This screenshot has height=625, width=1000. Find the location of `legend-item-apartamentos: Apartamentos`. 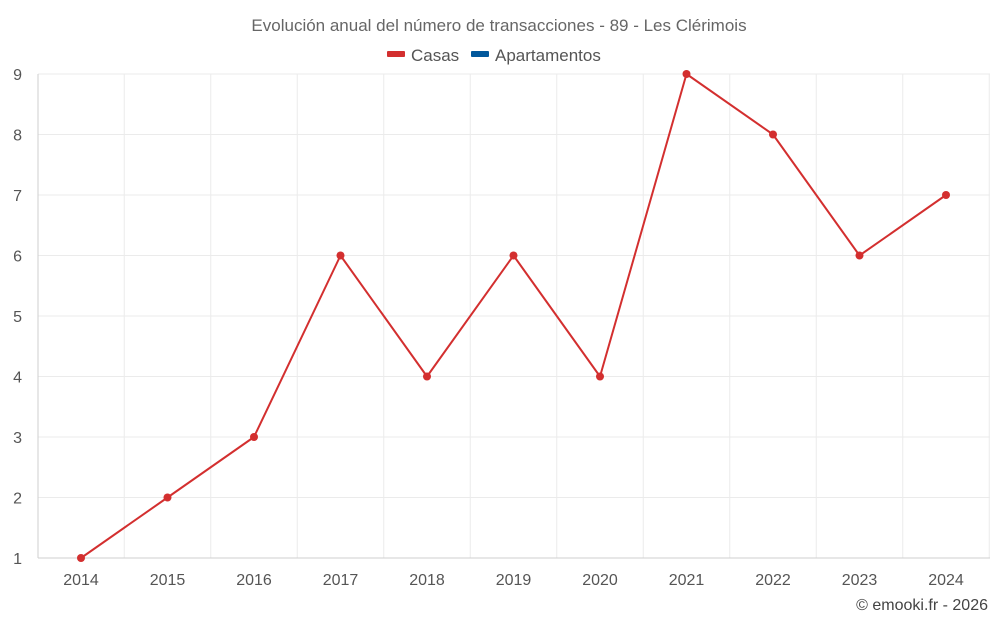

legend-item-apartamentos: Apartamentos is located at coordinates (536, 55).